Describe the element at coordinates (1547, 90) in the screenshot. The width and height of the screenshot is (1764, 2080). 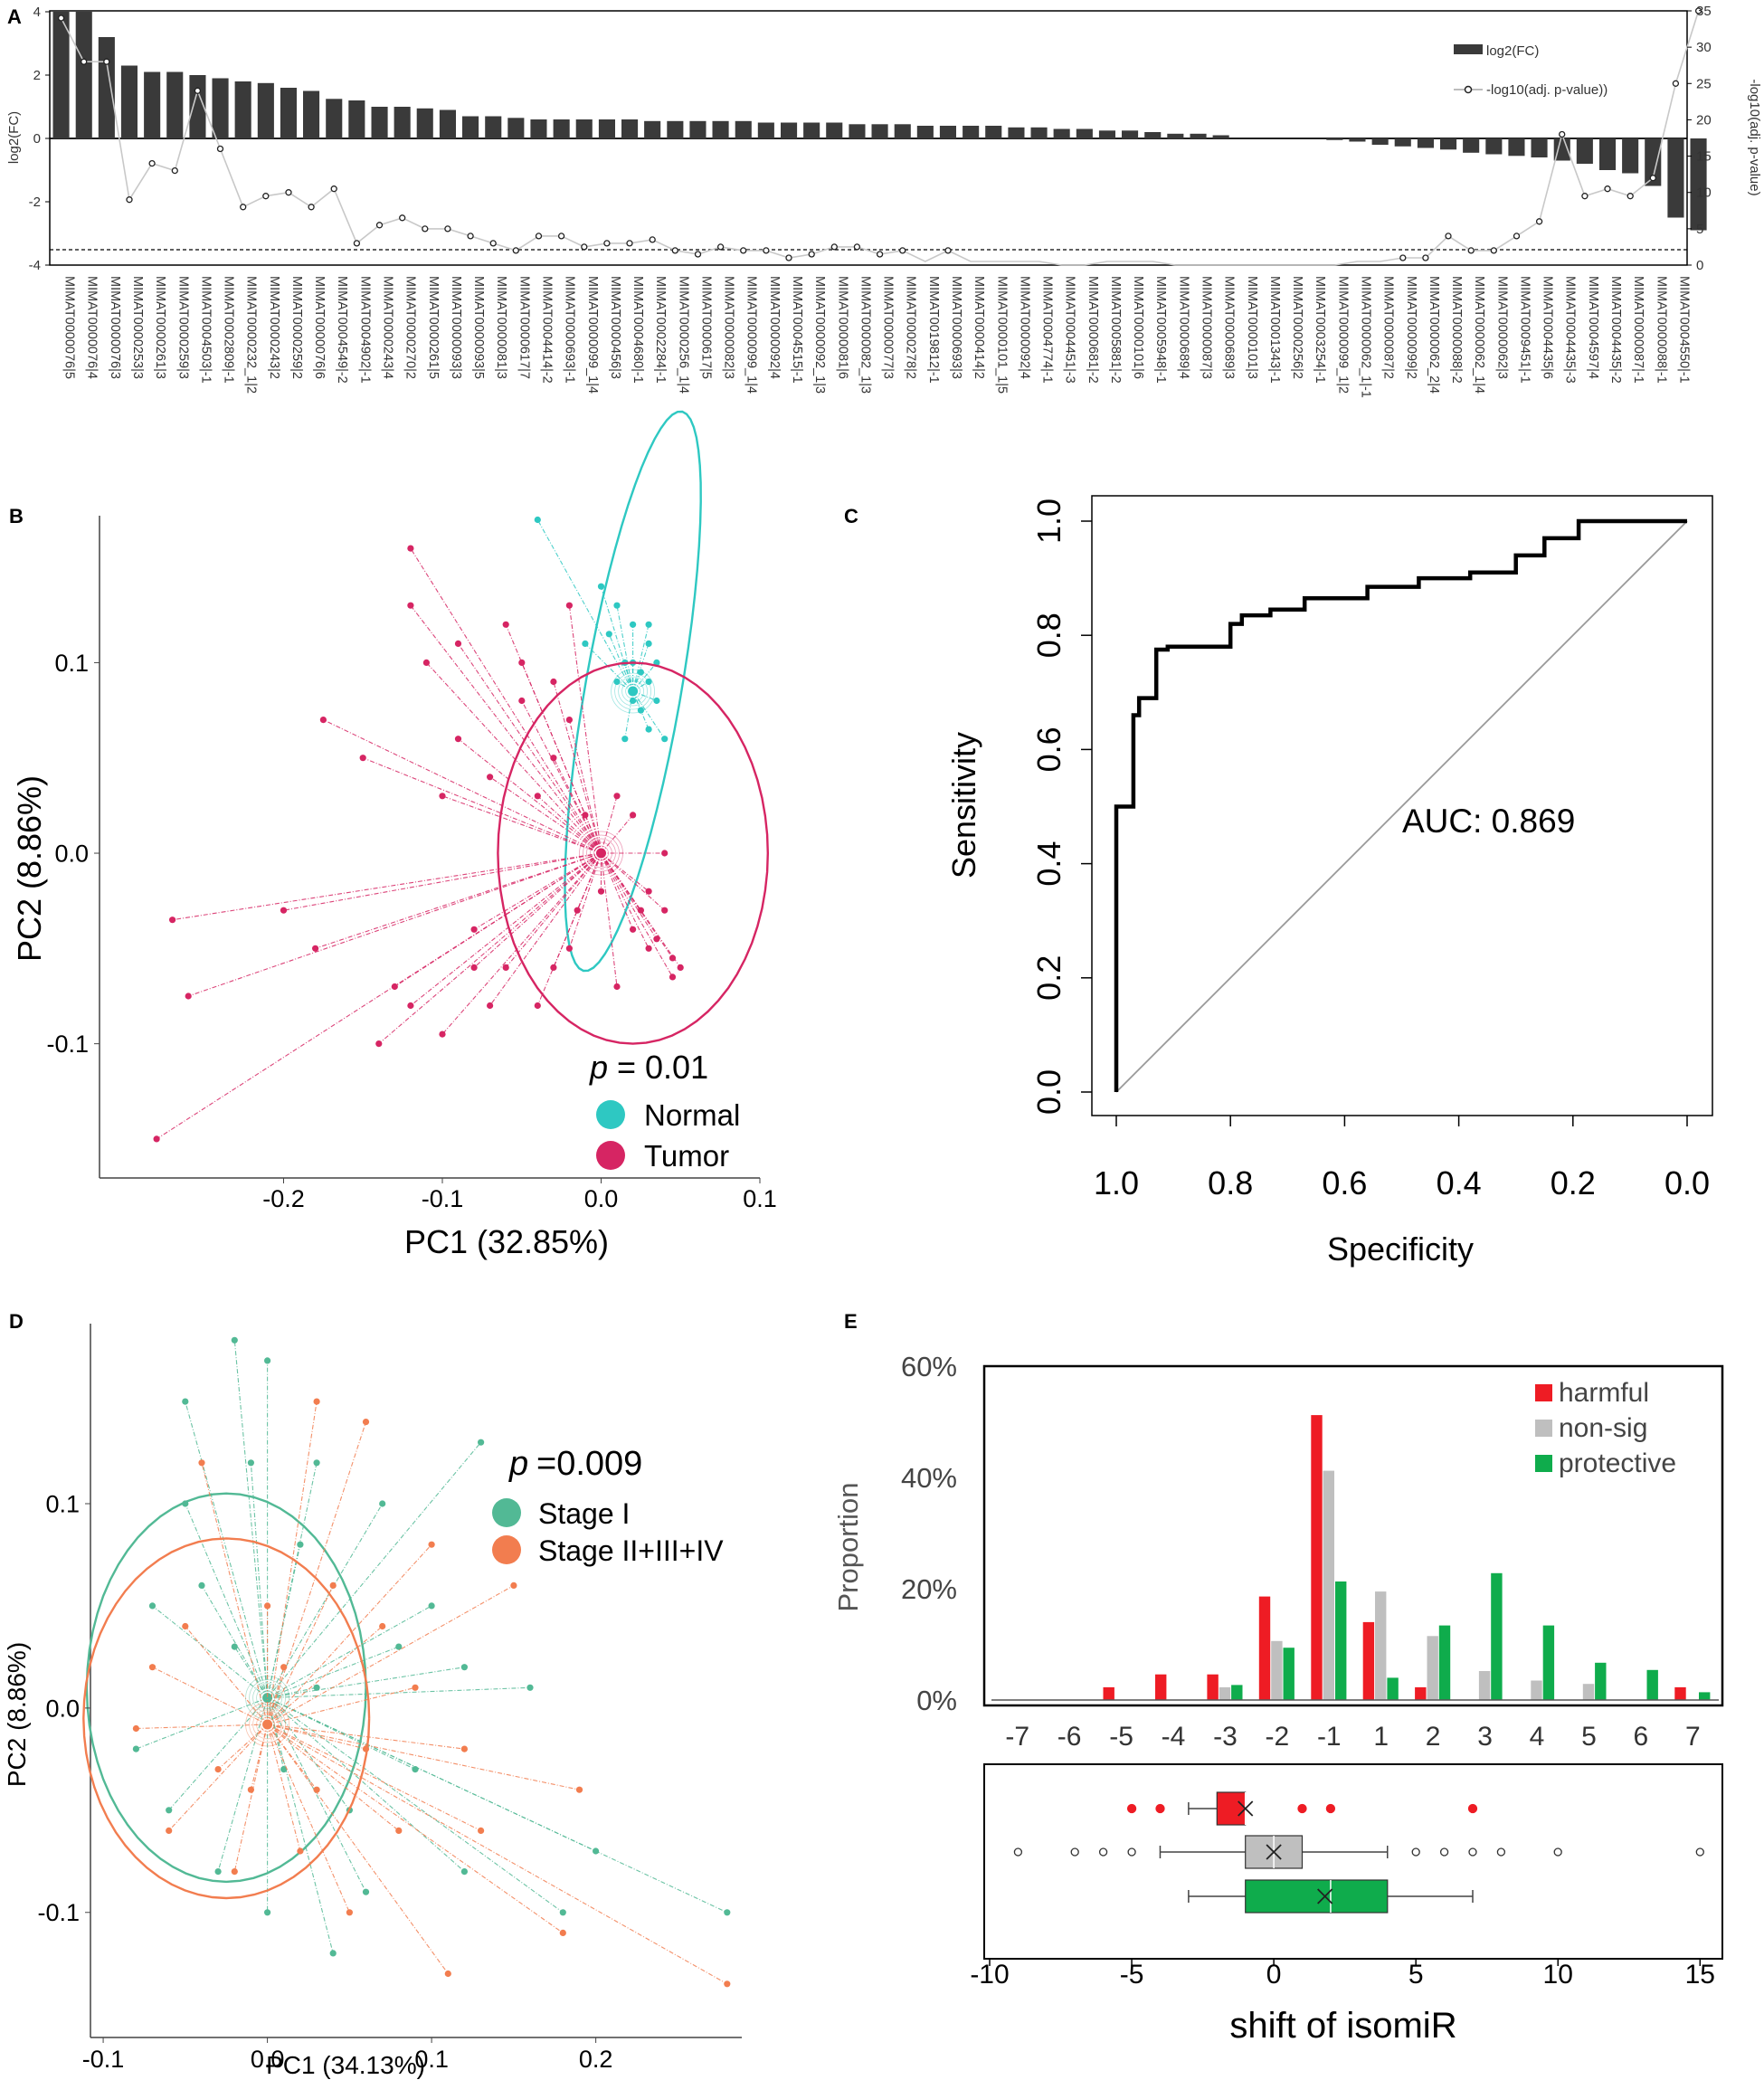
I see `panel-a-legend-line-label: -log10(adj. p-value))` at that location.